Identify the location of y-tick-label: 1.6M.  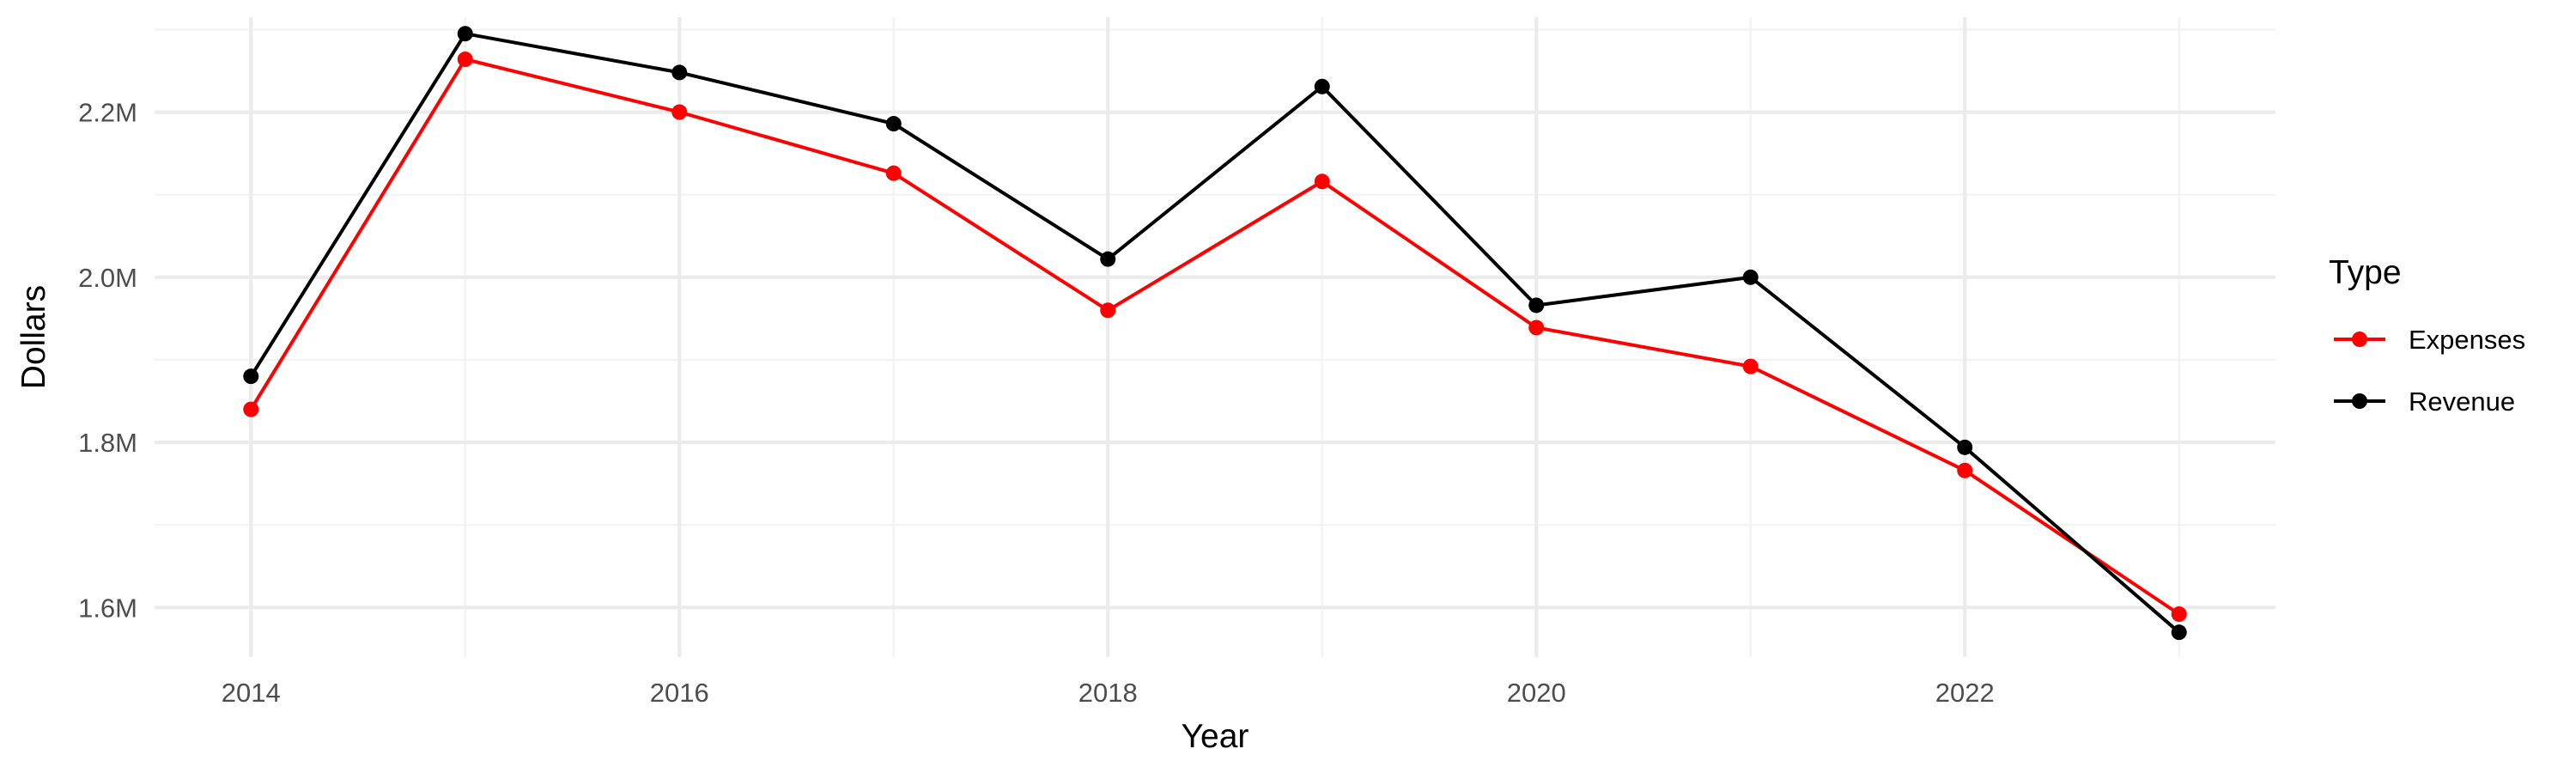
(107, 608).